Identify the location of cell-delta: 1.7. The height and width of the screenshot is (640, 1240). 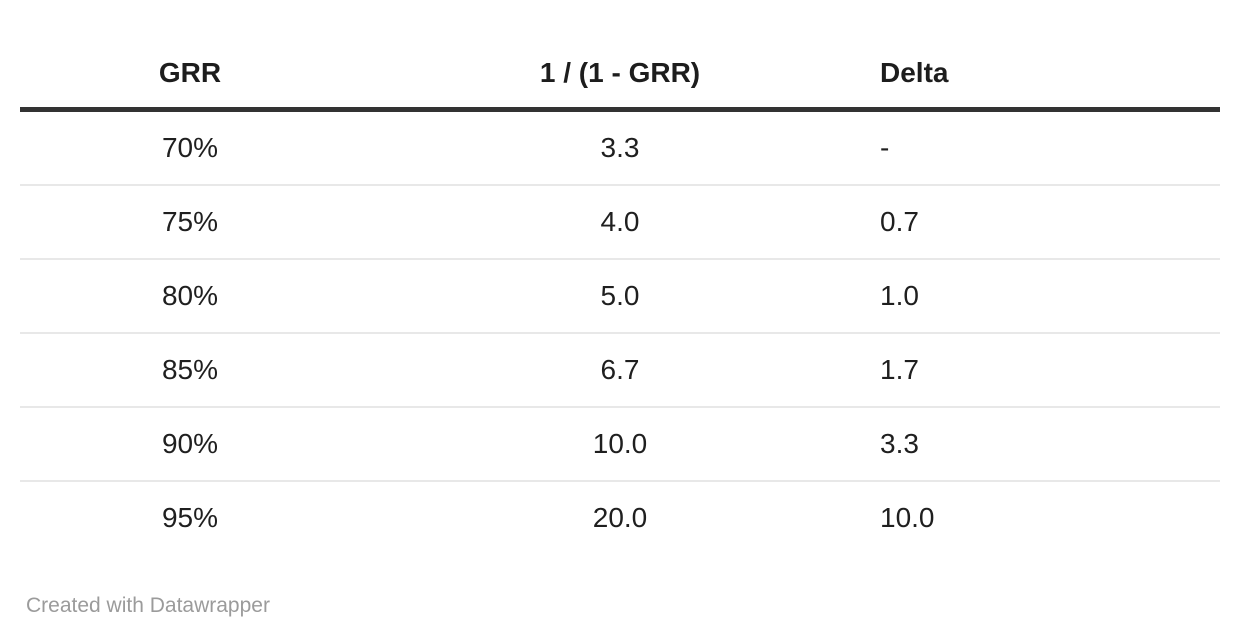
(1050, 370).